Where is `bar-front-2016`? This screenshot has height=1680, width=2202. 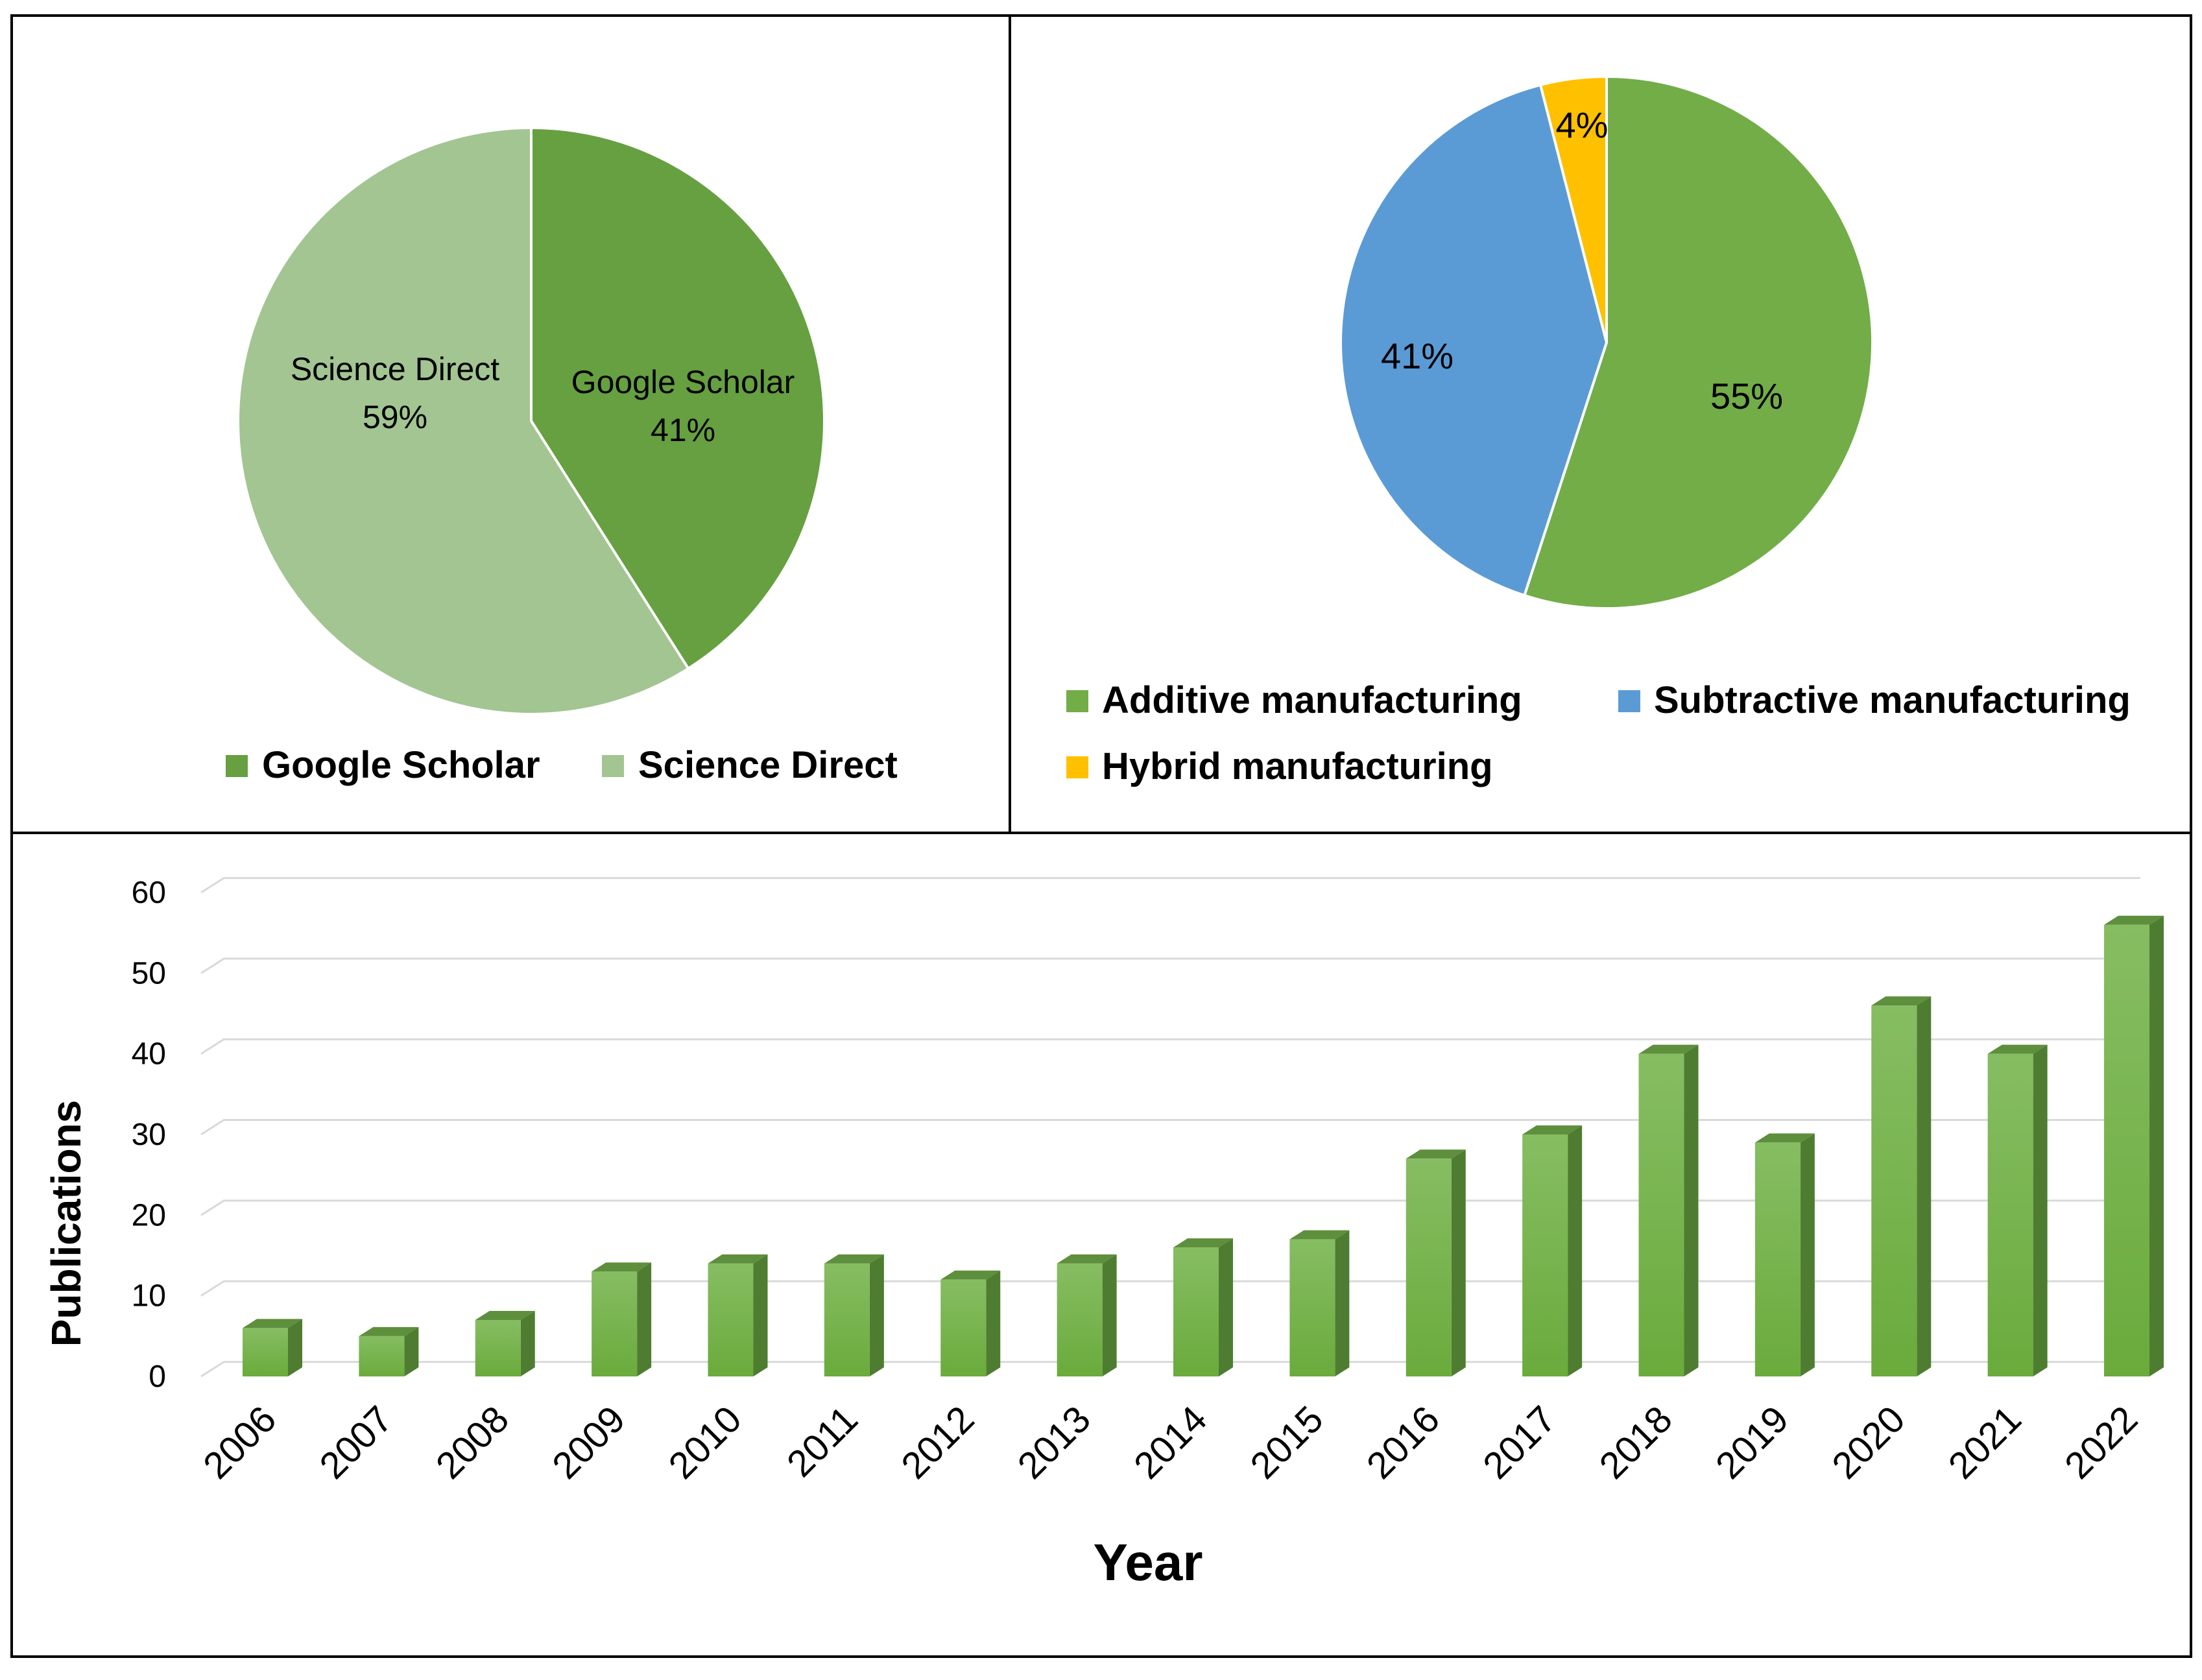
bar-front-2016 is located at coordinates (1429, 1267).